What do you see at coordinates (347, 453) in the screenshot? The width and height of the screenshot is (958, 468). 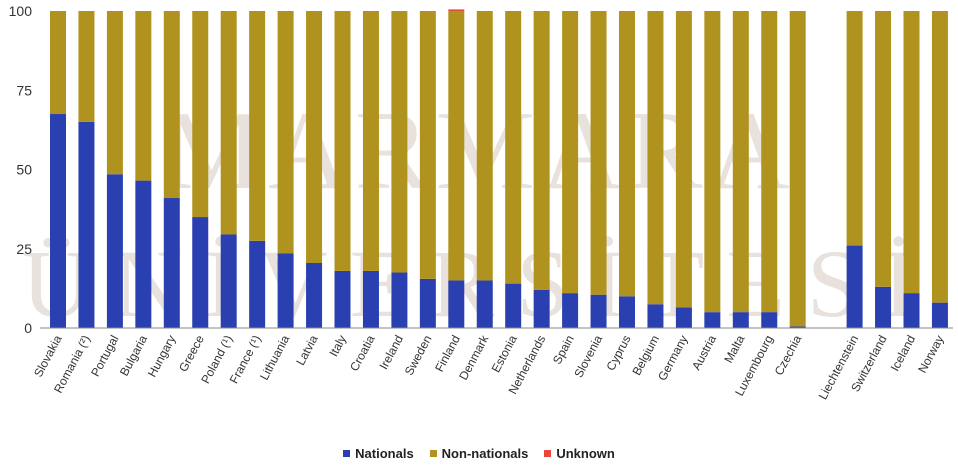 I see `legend-swatch-nationals` at bounding box center [347, 453].